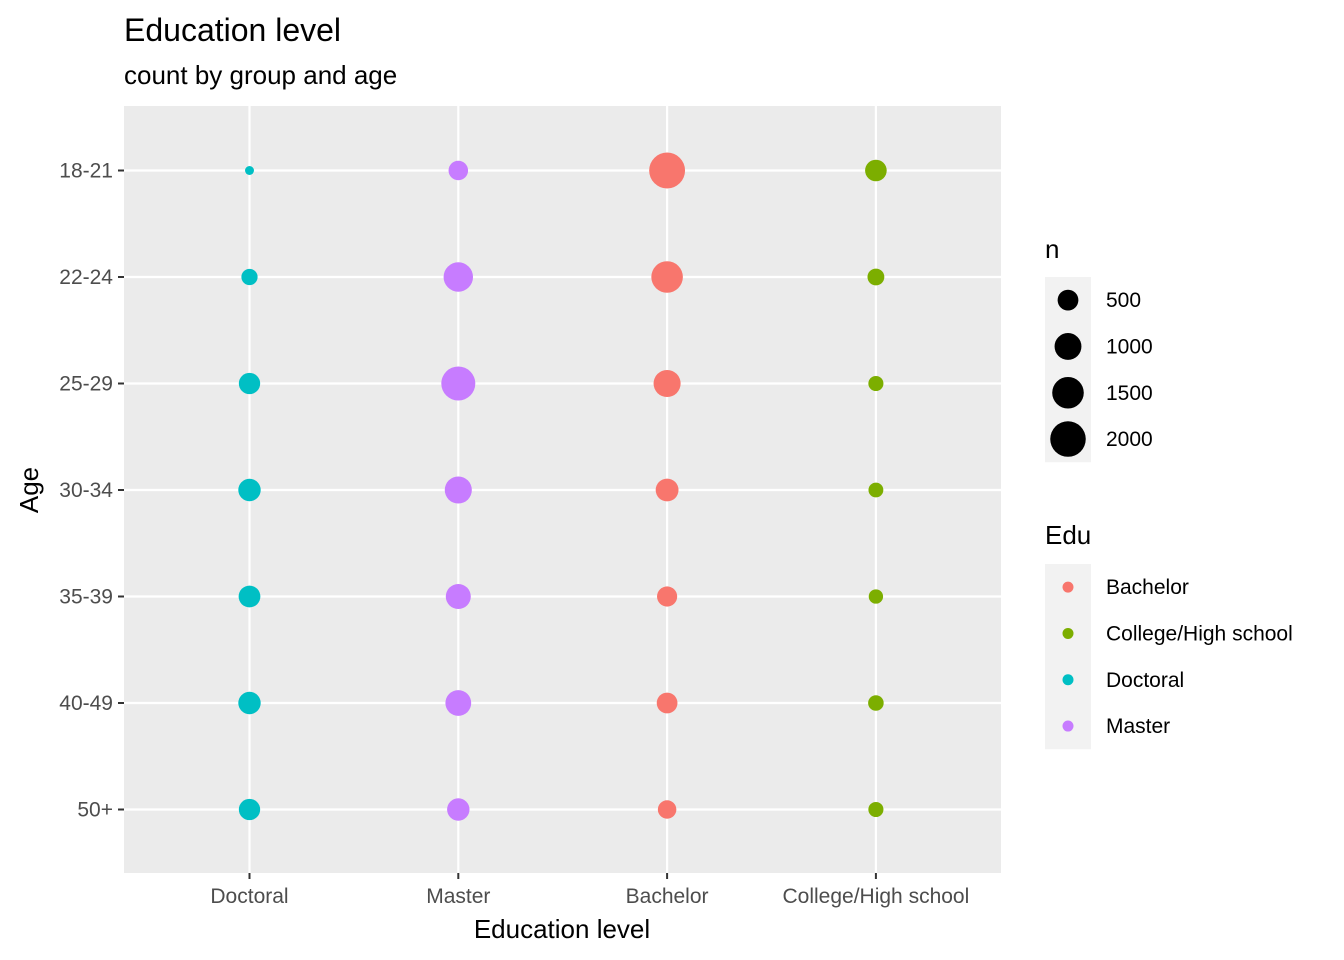  I want to click on size-legend-label: 500, so click(1123, 300).